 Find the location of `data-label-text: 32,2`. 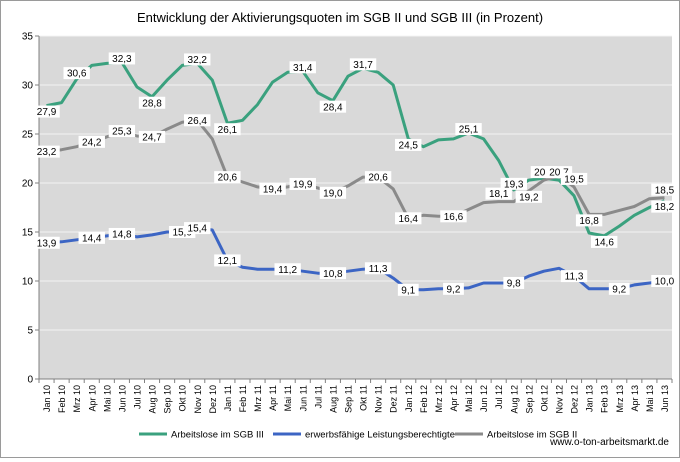

data-label-text: 32,2 is located at coordinates (198, 60).